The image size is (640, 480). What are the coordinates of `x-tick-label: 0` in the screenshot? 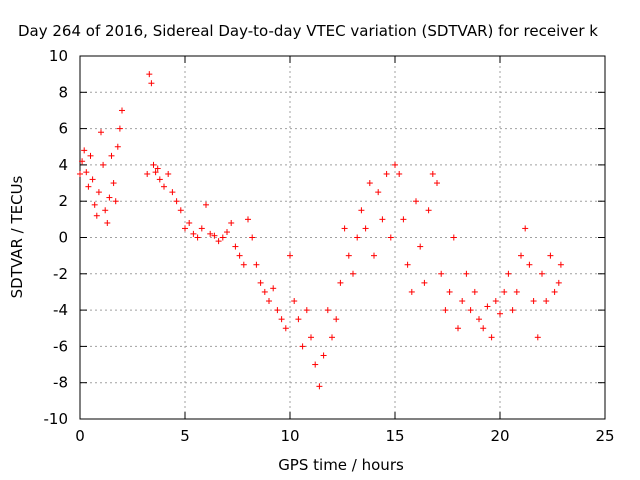 It's located at (80, 436).